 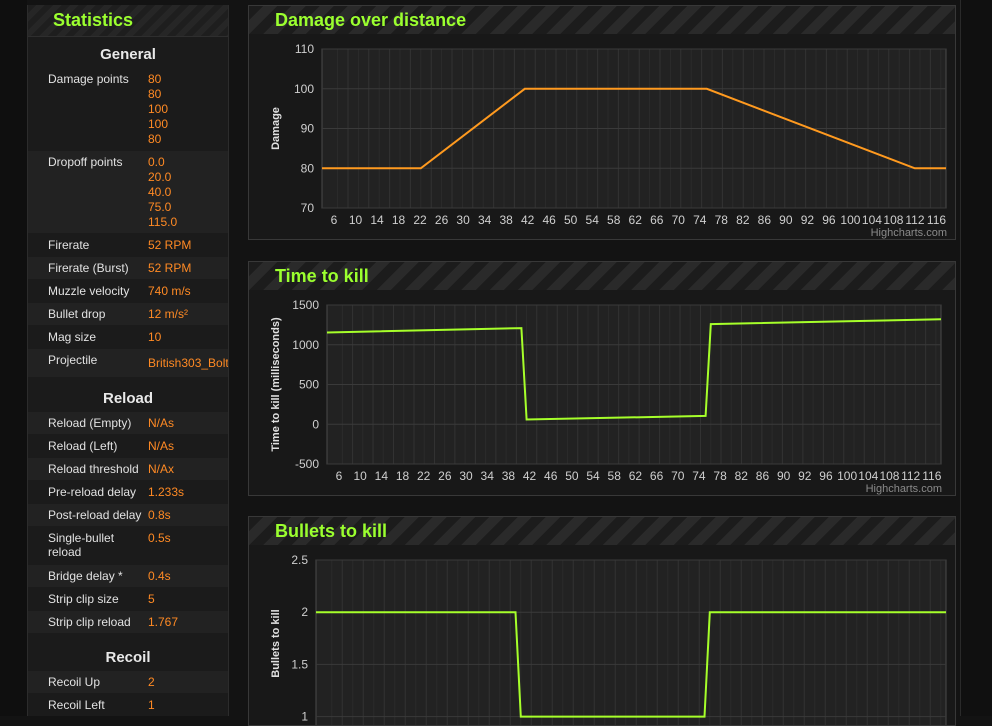 What do you see at coordinates (315, 424) in the screenshot?
I see `y-tick-label: 0` at bounding box center [315, 424].